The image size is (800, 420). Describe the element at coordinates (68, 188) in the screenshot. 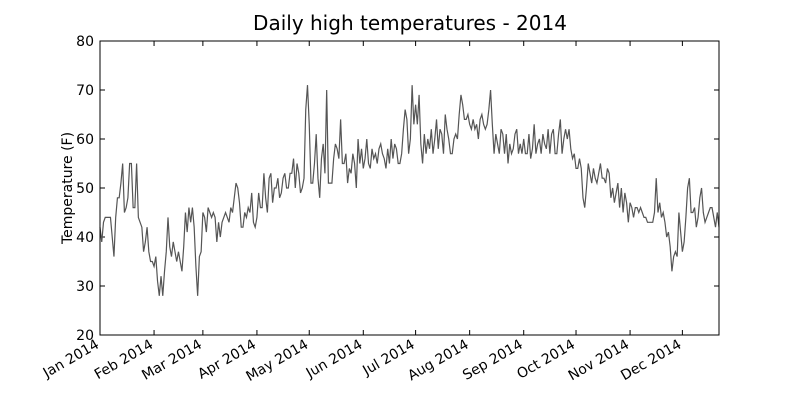

I see `y-axis-label: Temperature (F)` at that location.